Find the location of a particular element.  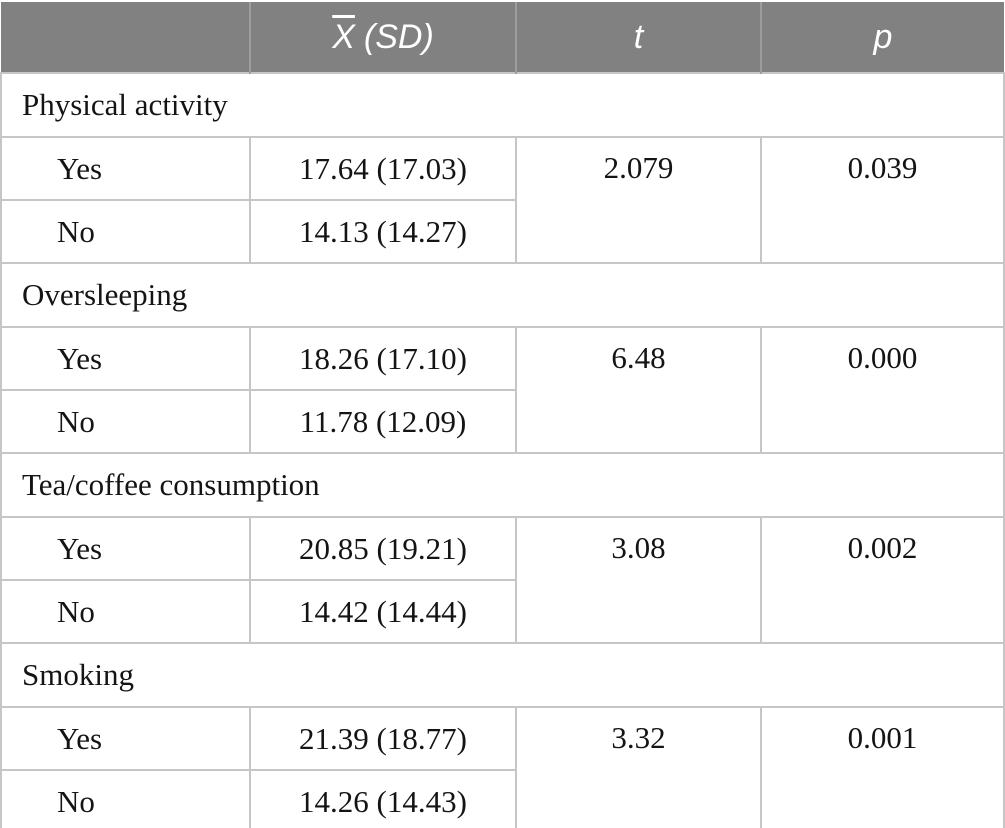

section-label: Oversleeping is located at coordinates (502, 295).